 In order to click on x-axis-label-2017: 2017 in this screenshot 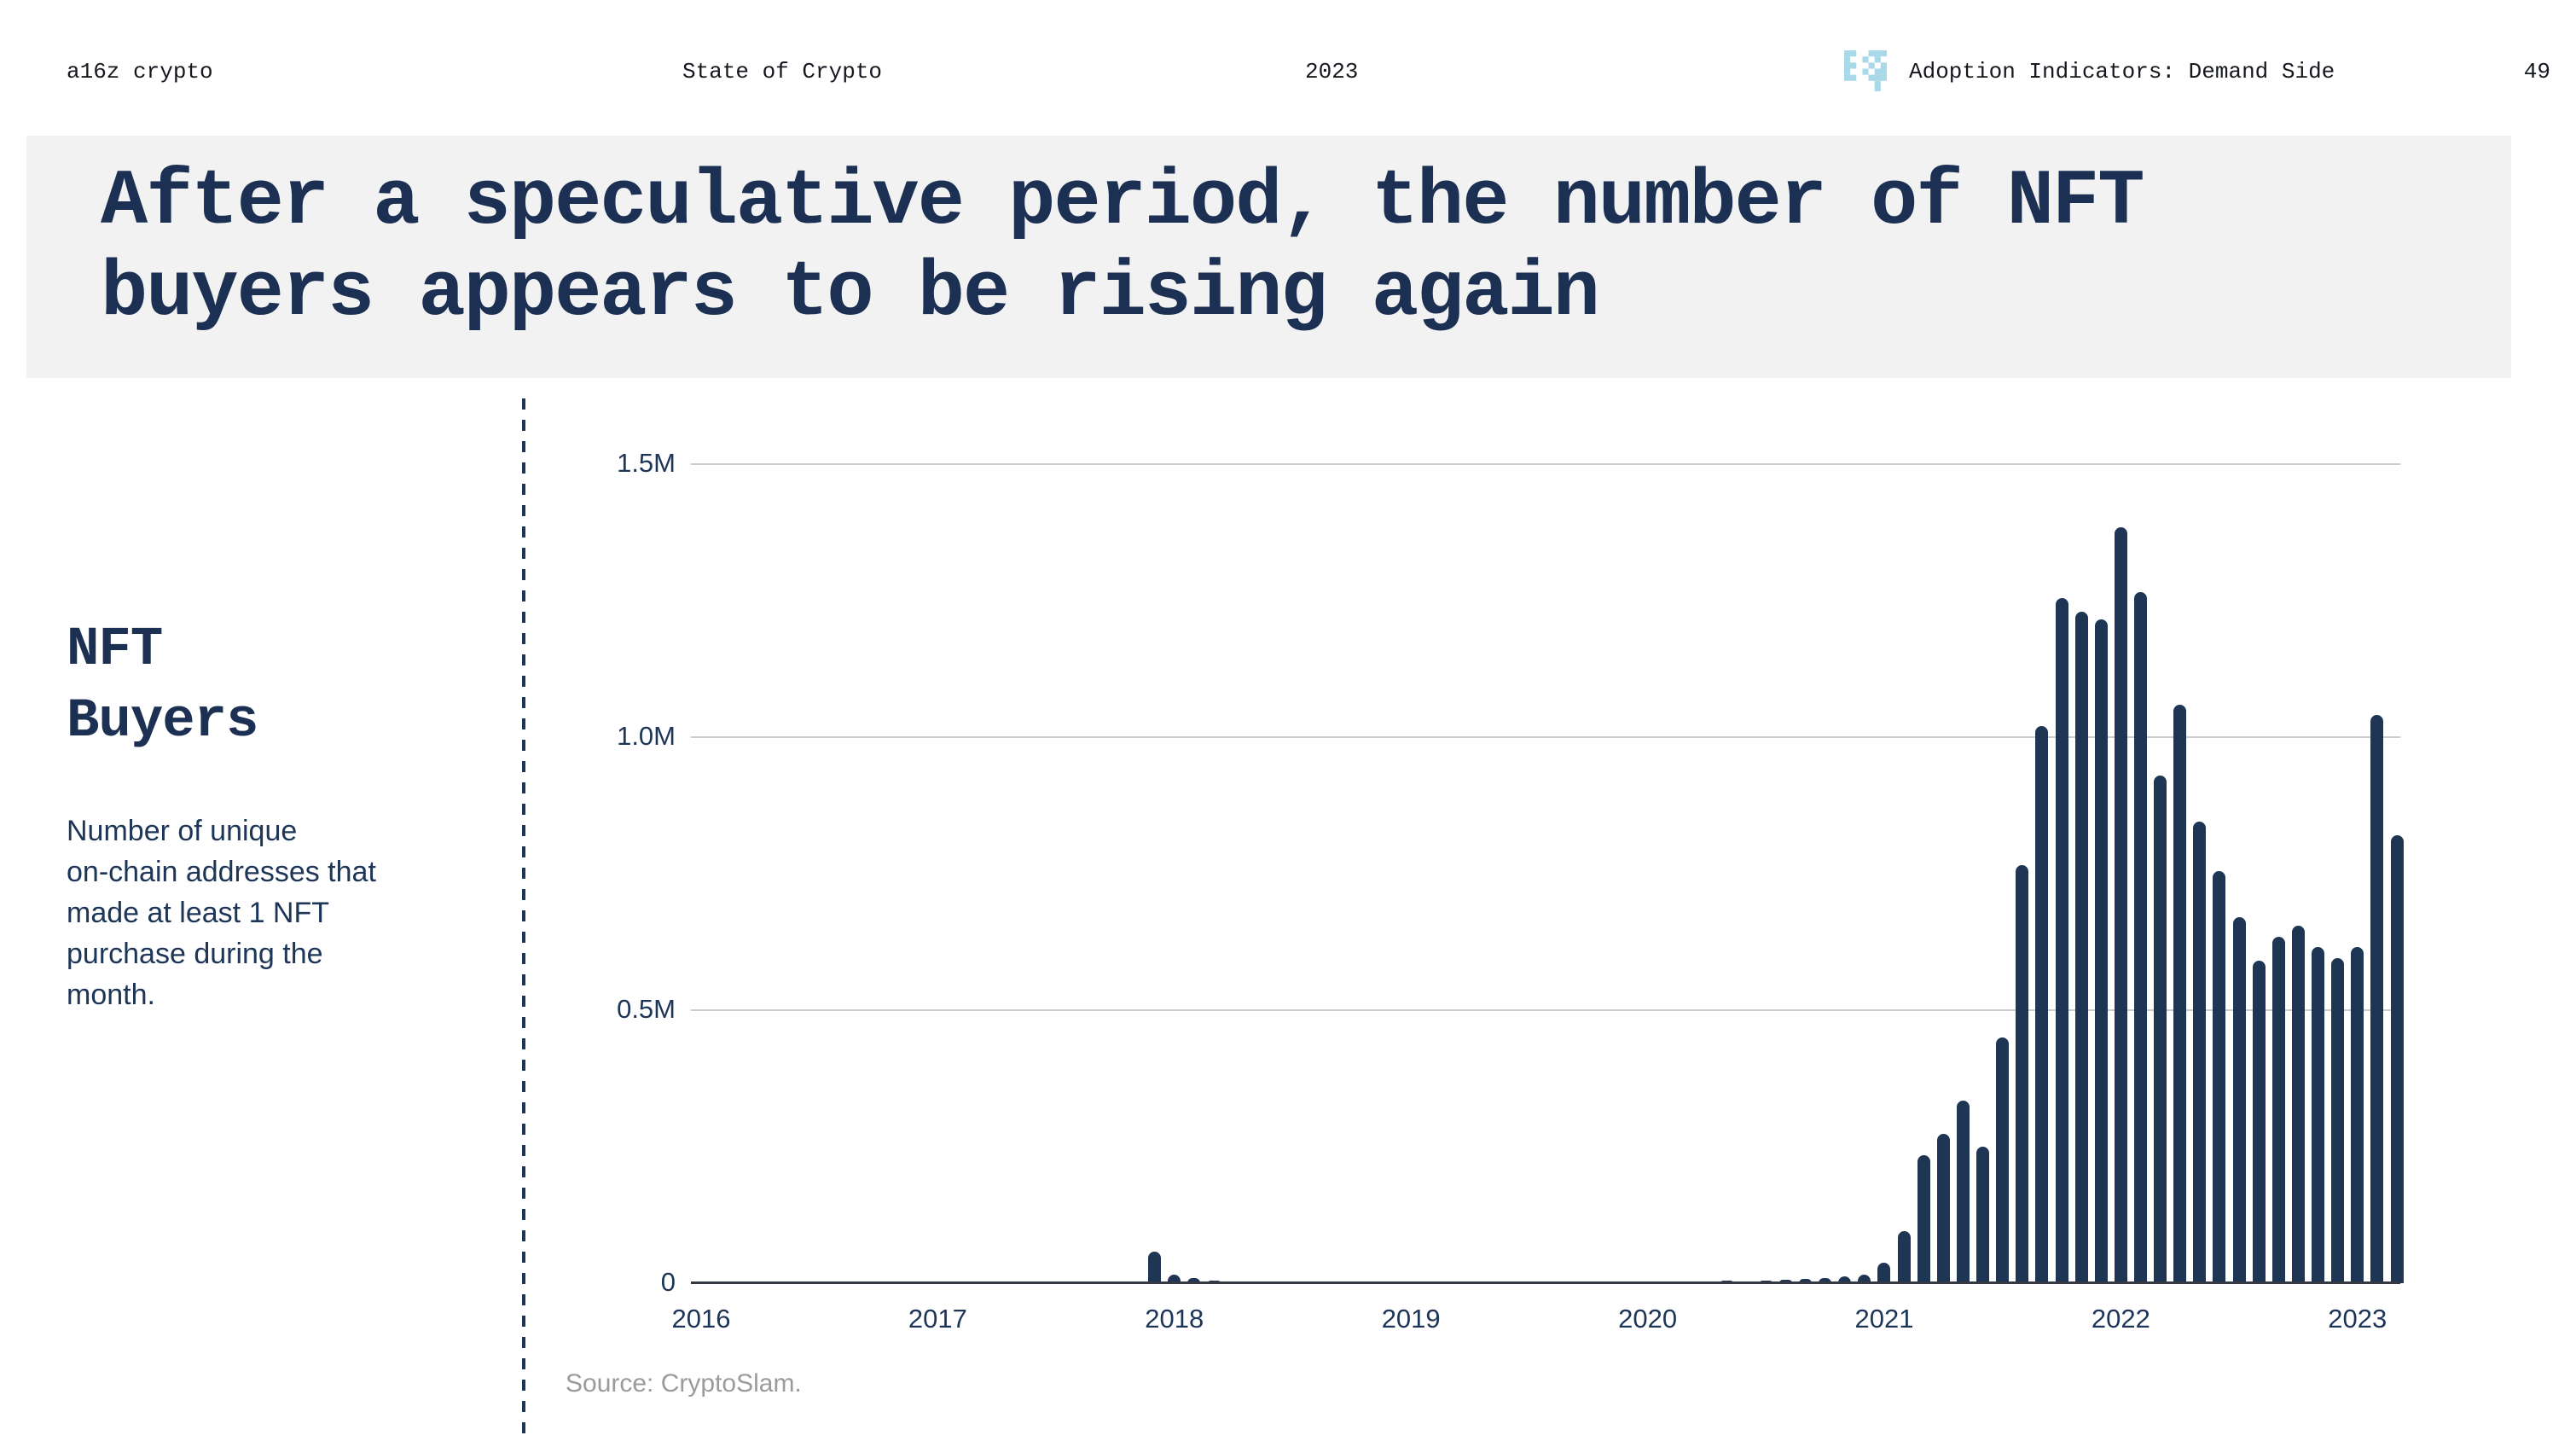, I will do `click(937, 1319)`.